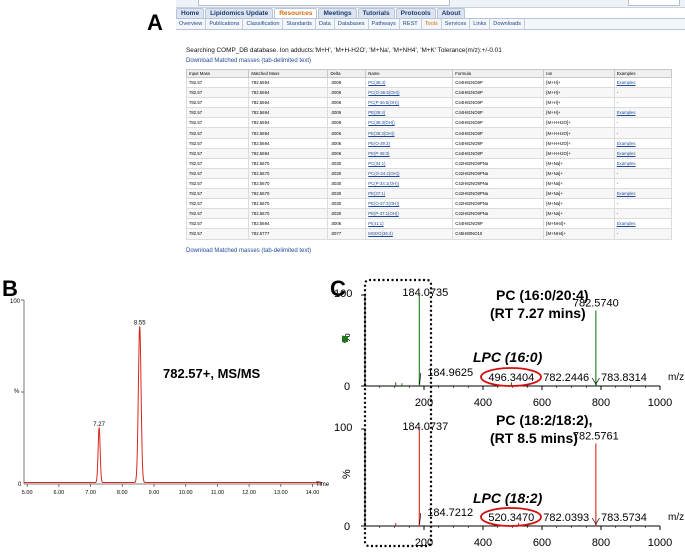  What do you see at coordinates (17, 392) in the screenshot?
I see `y-mid-label: %` at bounding box center [17, 392].